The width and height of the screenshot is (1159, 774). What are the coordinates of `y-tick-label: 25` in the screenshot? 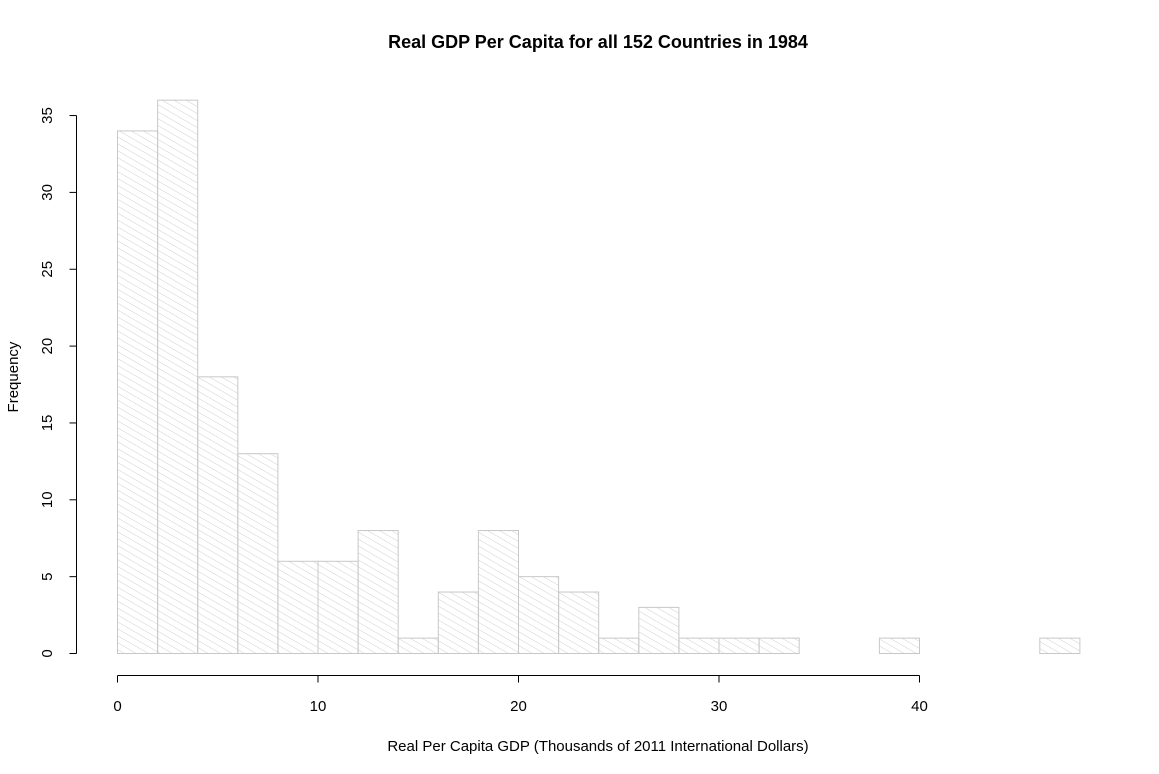 It's located at (47, 269).